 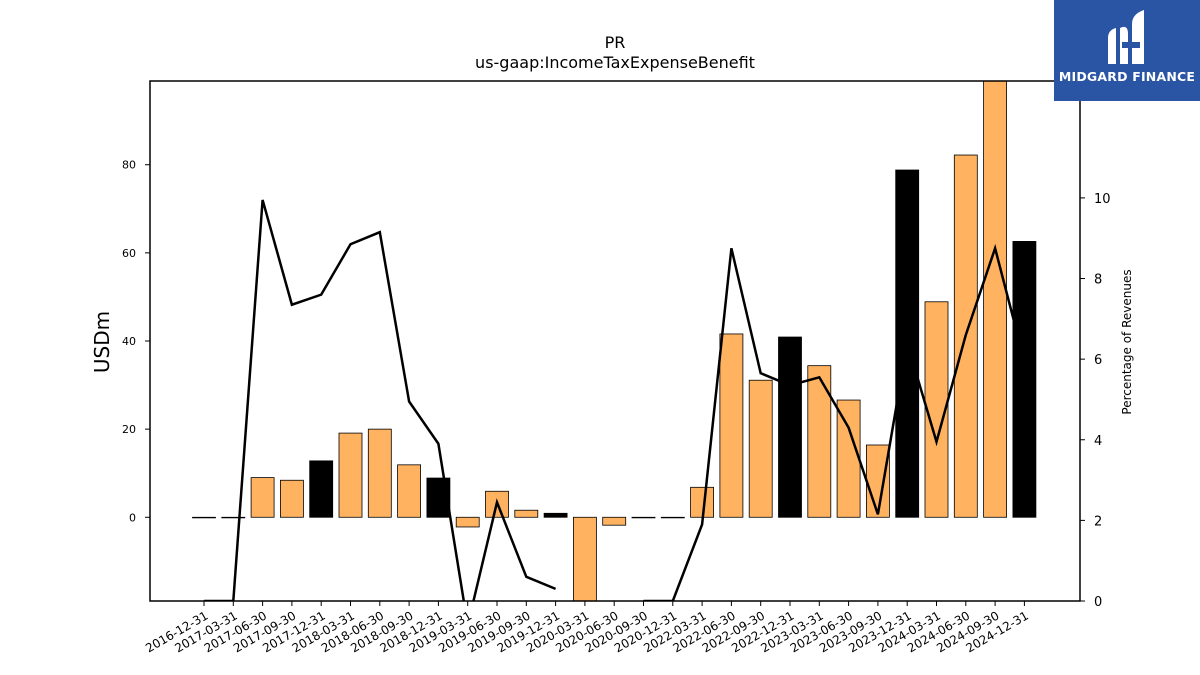 What do you see at coordinates (129, 341) in the screenshot?
I see `y-tick-label-40: 40` at bounding box center [129, 341].